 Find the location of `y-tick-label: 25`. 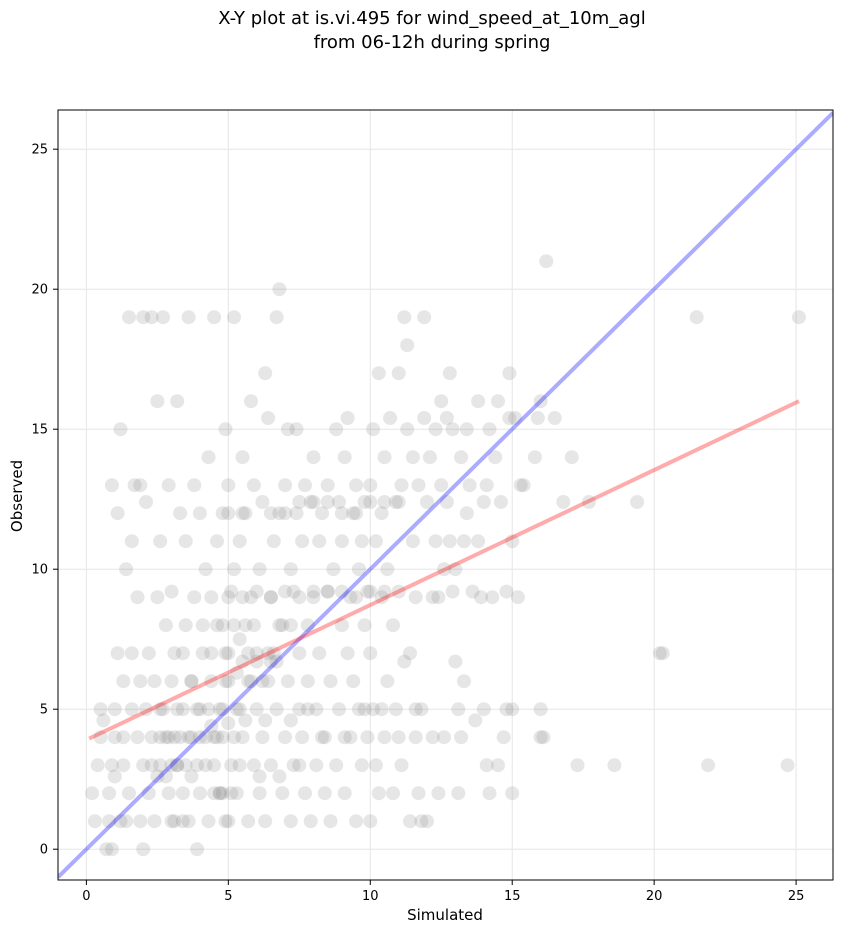

y-tick-label: 25 is located at coordinates (39, 150).